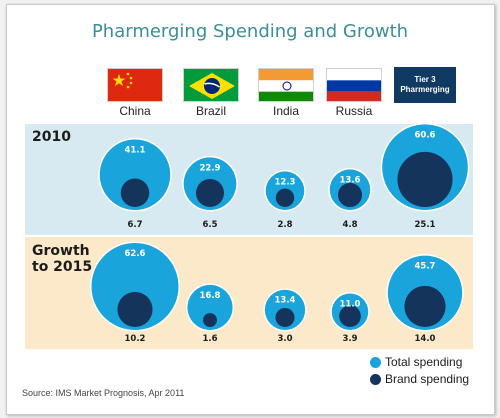 This screenshot has height=418, width=500. What do you see at coordinates (103, 393) in the screenshot?
I see `source-note: Source: IMS Market Prognosis, Apr 2011` at bounding box center [103, 393].